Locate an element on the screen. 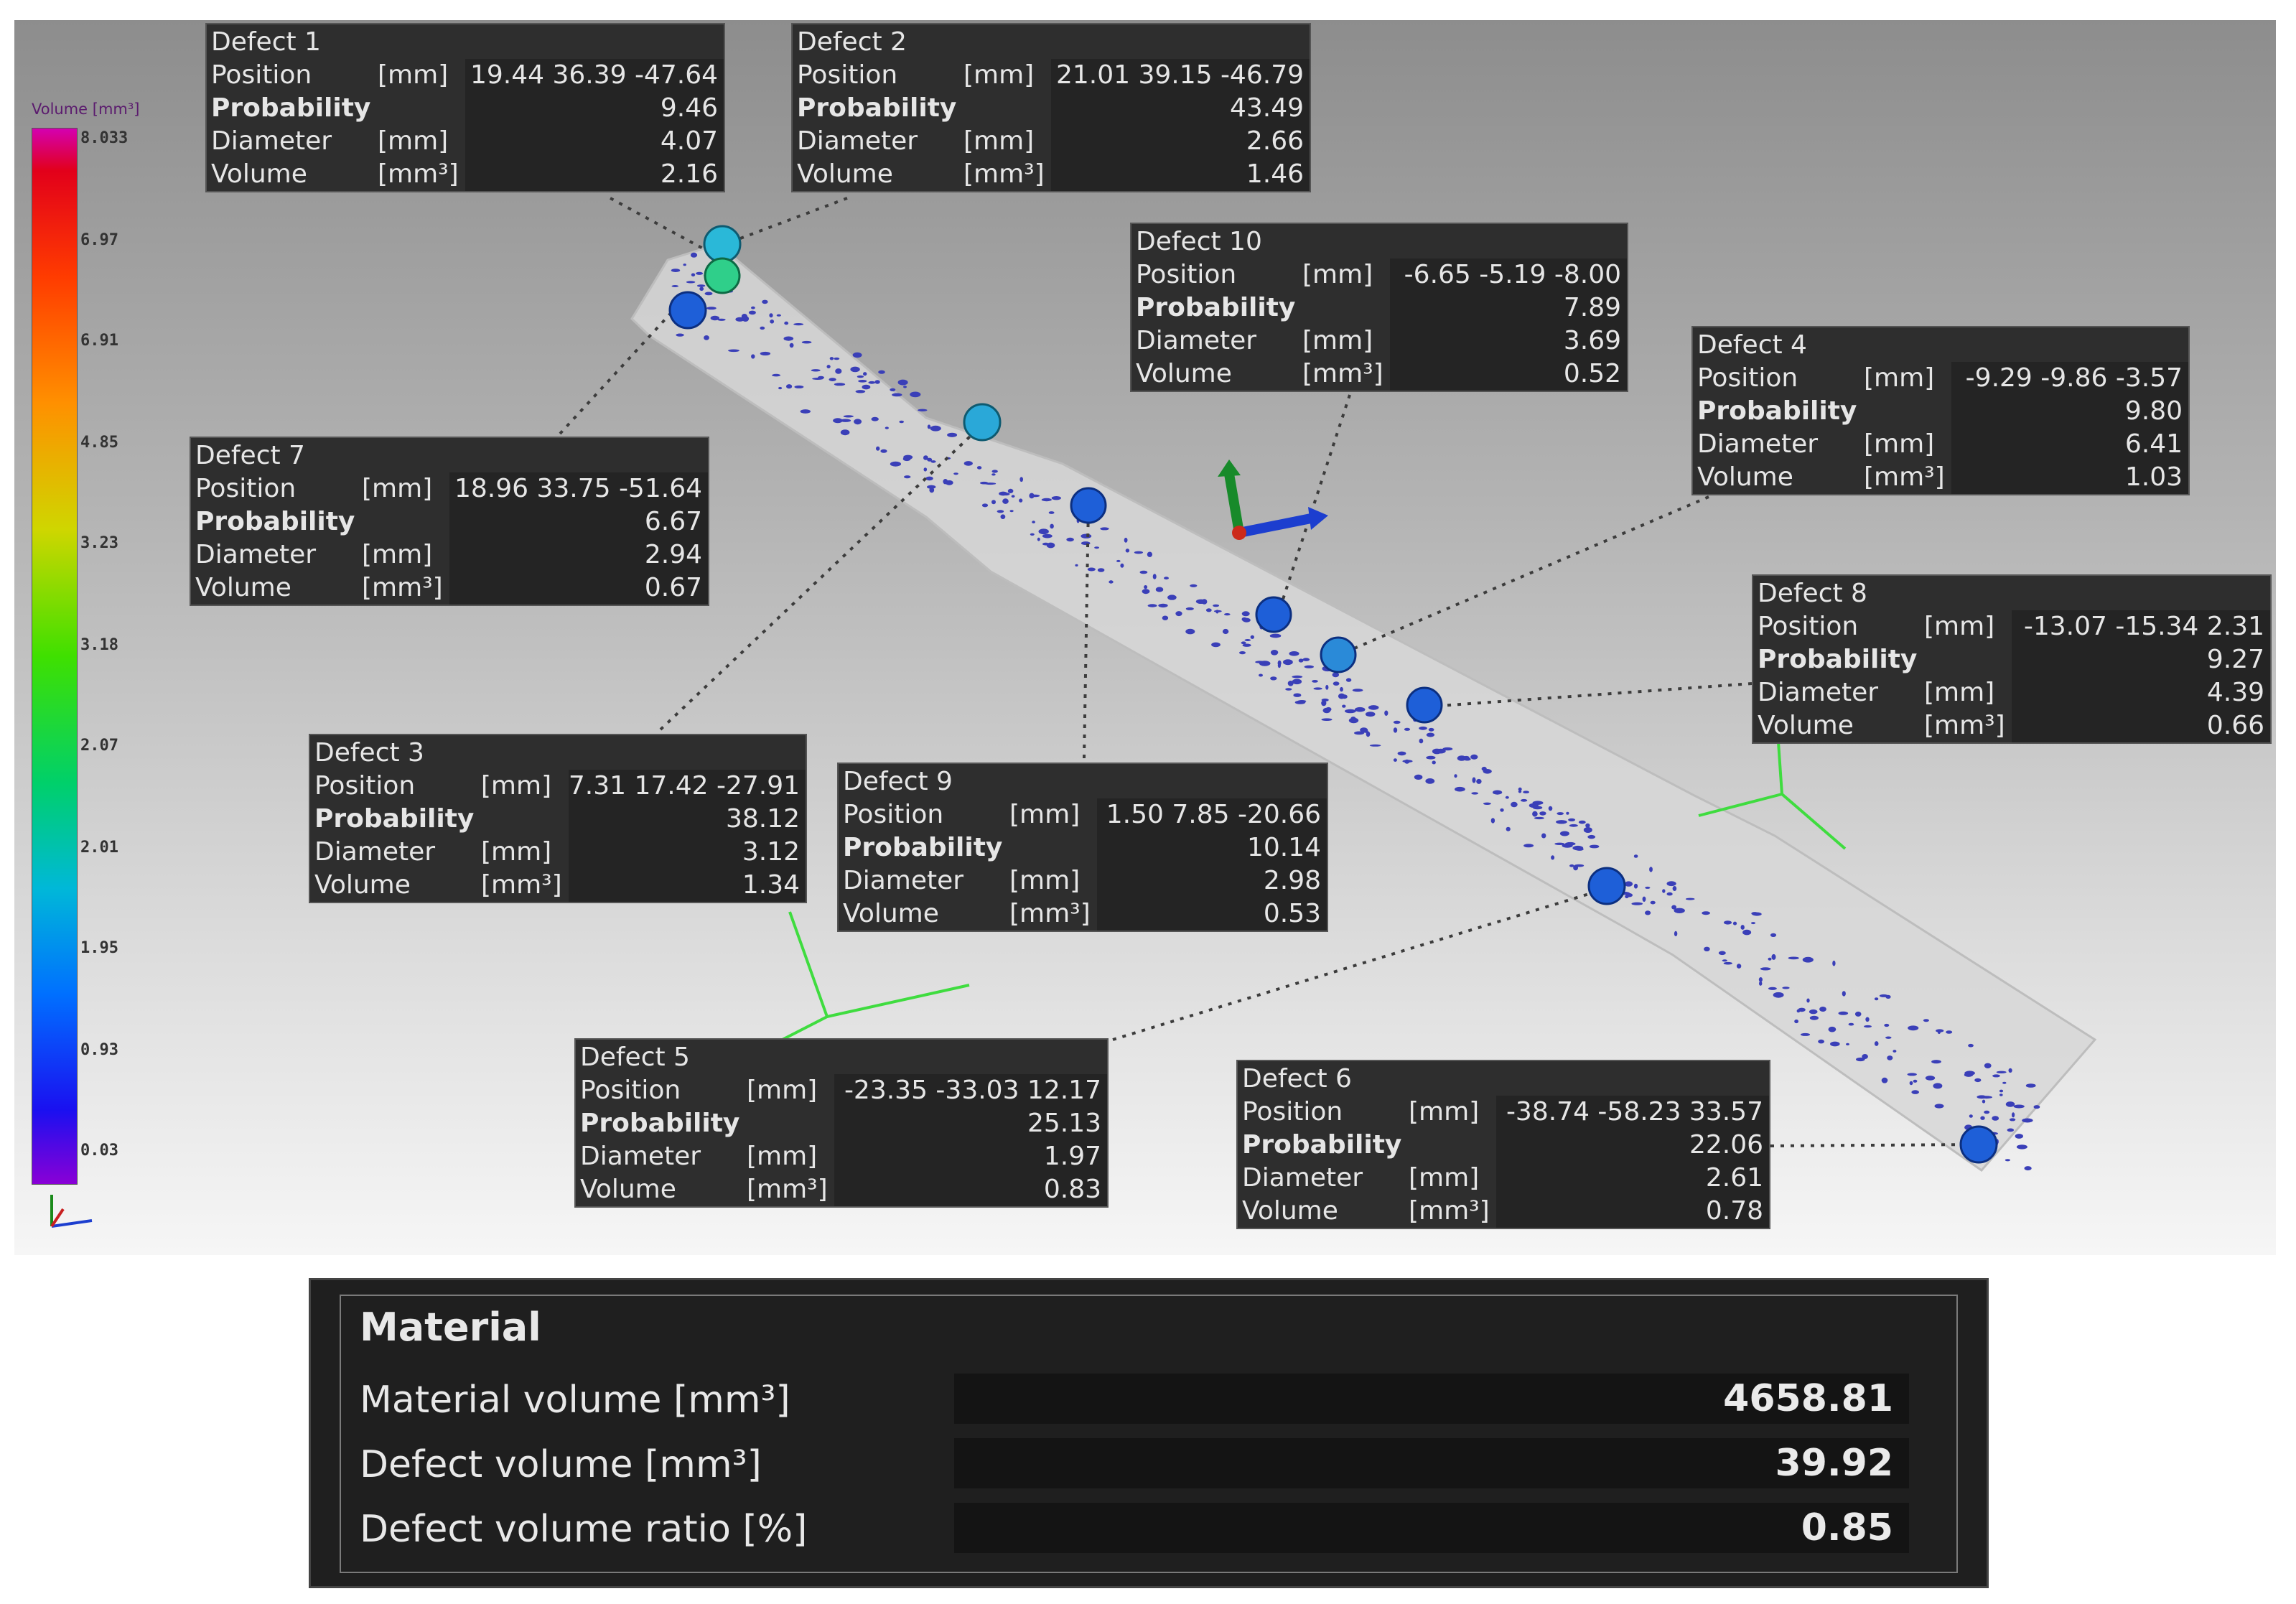 The image size is (2296, 1604). volume-value: 0.52 is located at coordinates (1508, 374).